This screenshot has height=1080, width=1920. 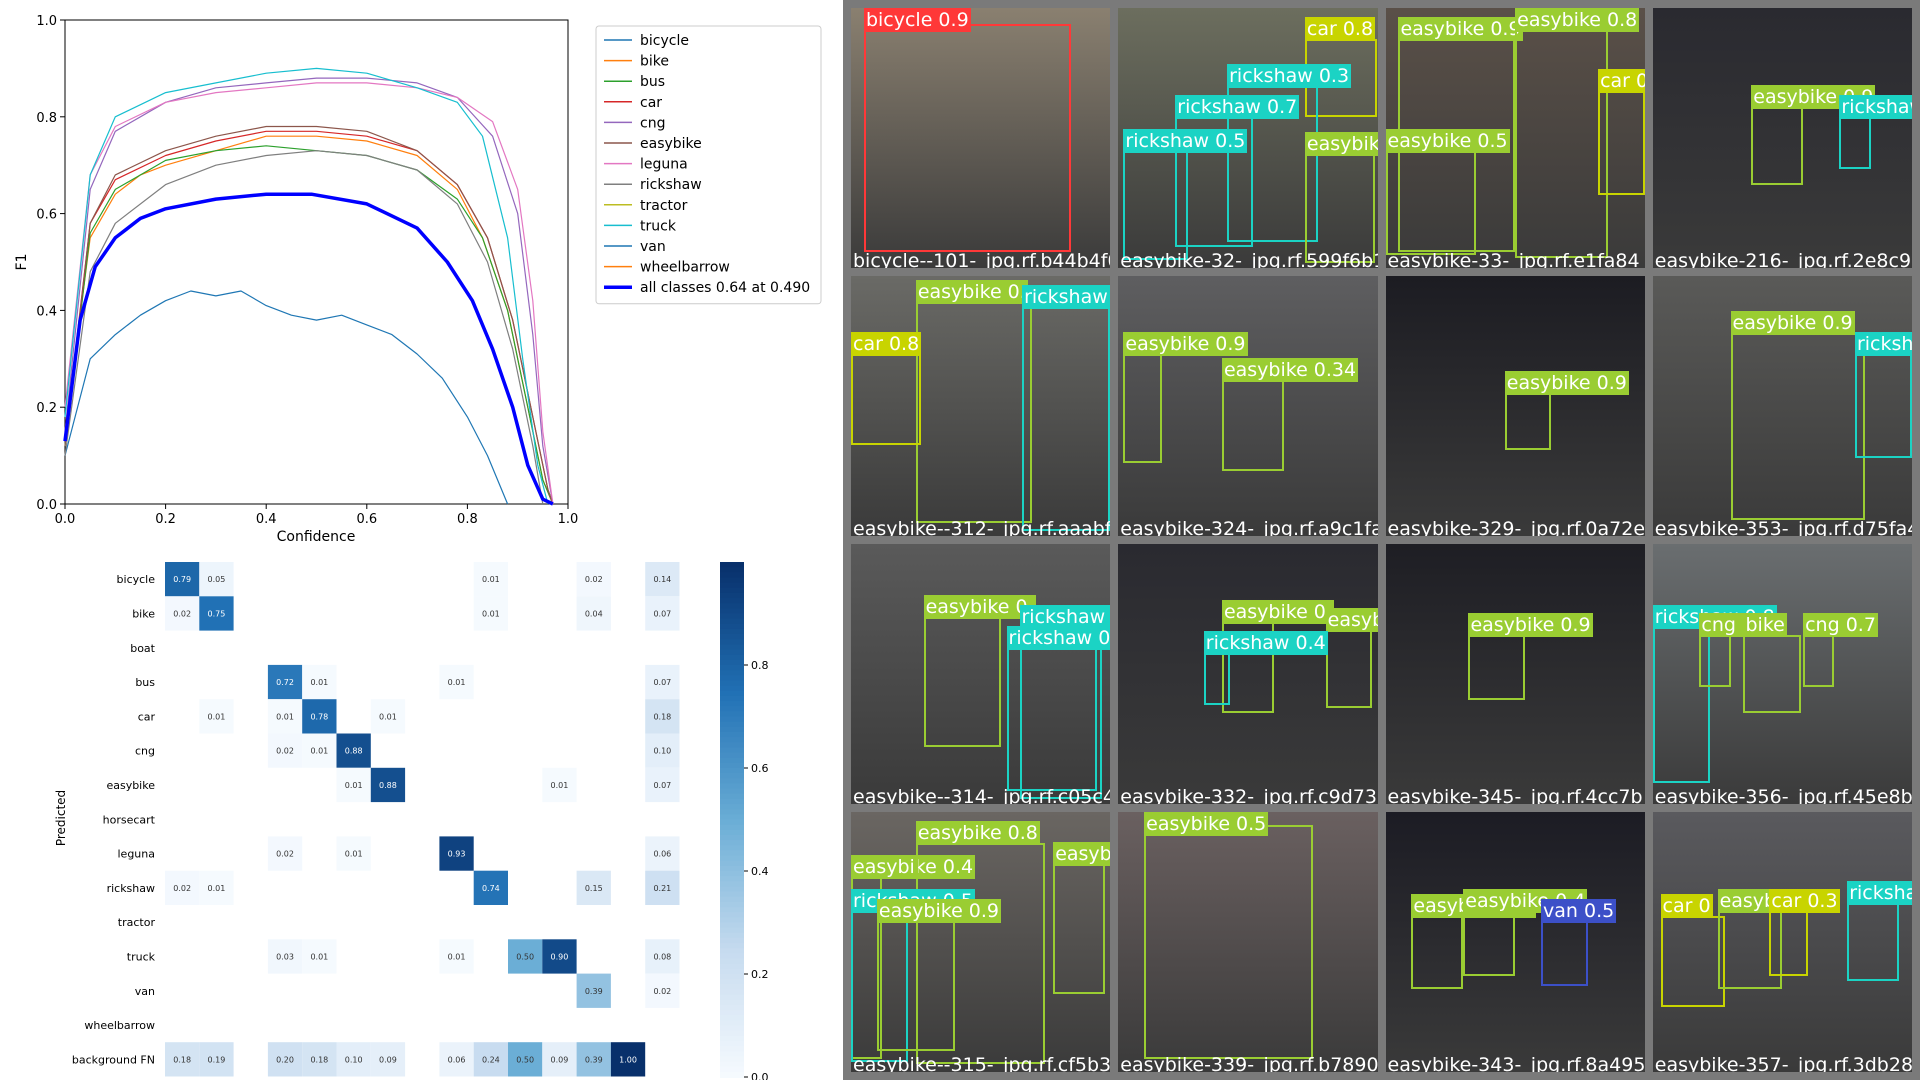 What do you see at coordinates (141, 956) in the screenshot?
I see `cm-row-label: truck` at bounding box center [141, 956].